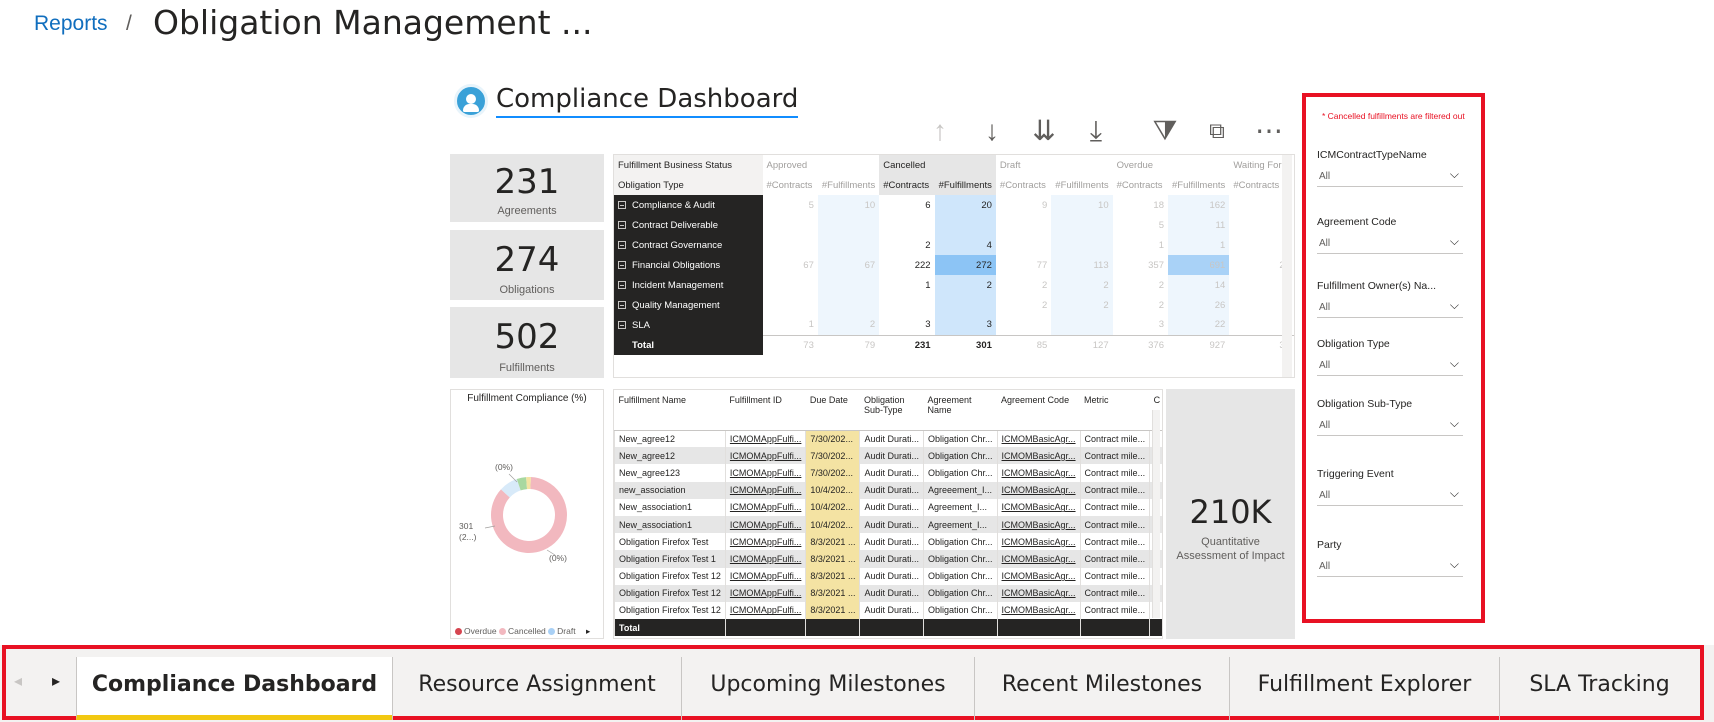 This screenshot has height=722, width=1714. What do you see at coordinates (71, 23) in the screenshot?
I see `breadcrumb-reports-link: Reports` at bounding box center [71, 23].